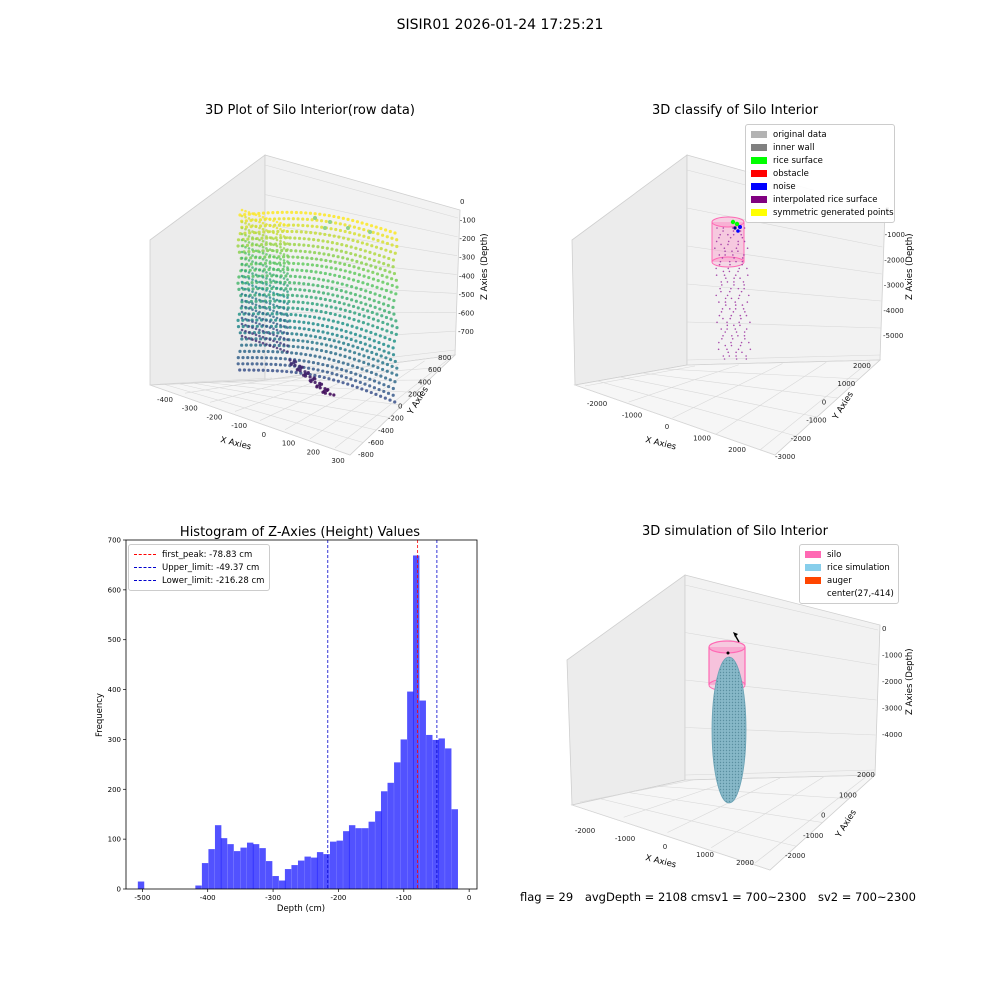  I want to click on legend-entry: inner wall, so click(820, 147).